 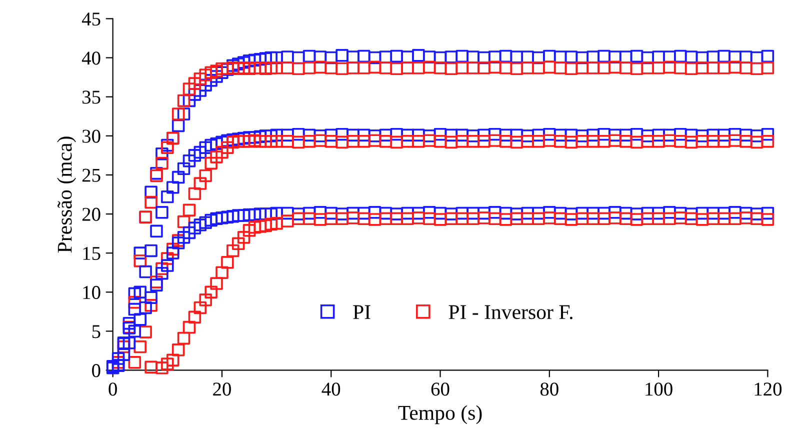 What do you see at coordinates (96, 331) in the screenshot?
I see `y-tick-label: 5` at bounding box center [96, 331].